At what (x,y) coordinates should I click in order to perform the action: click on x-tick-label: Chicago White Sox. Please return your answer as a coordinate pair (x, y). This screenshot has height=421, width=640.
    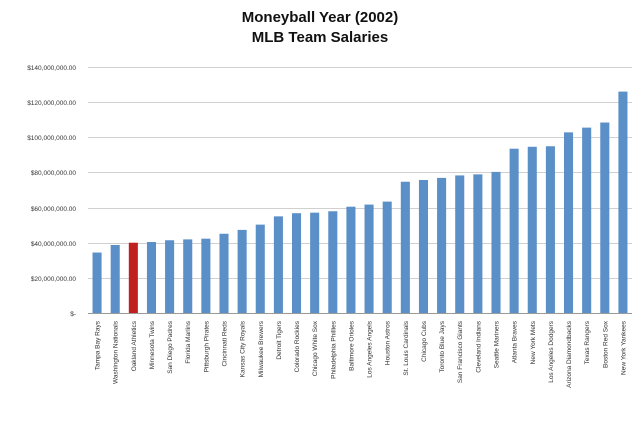
    Looking at the image, I should click on (315, 348).